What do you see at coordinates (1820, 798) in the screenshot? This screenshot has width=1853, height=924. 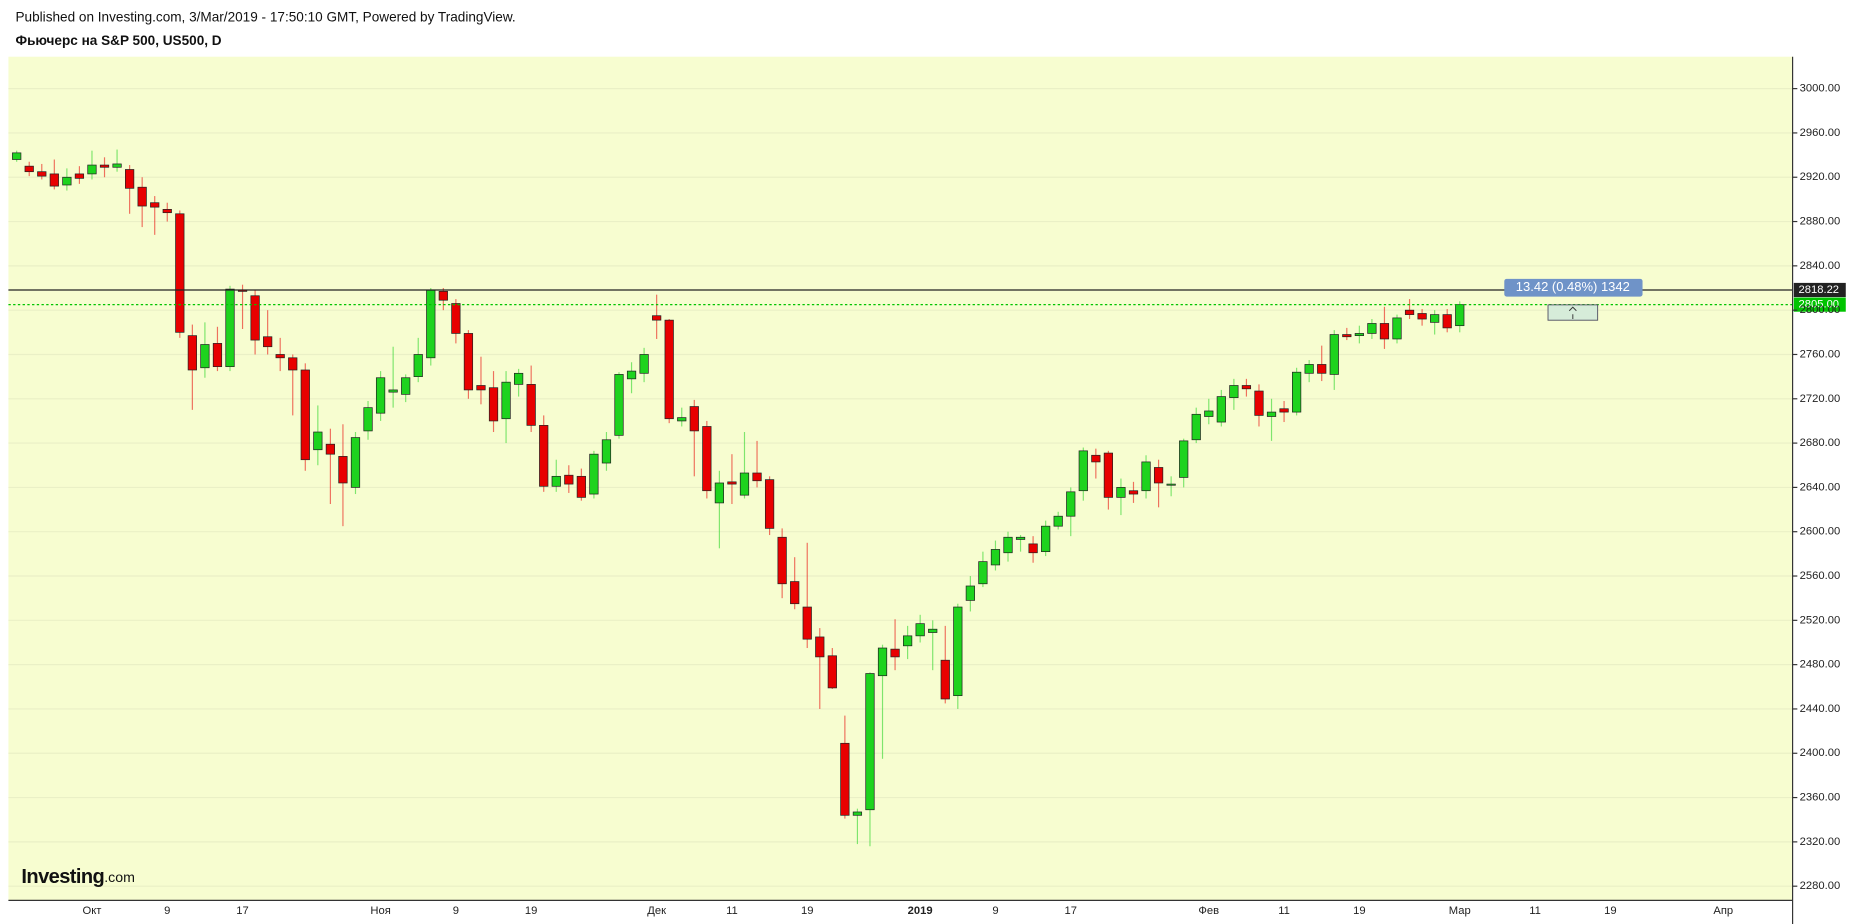 I see `y-tick-label: 2360.00` at bounding box center [1820, 798].